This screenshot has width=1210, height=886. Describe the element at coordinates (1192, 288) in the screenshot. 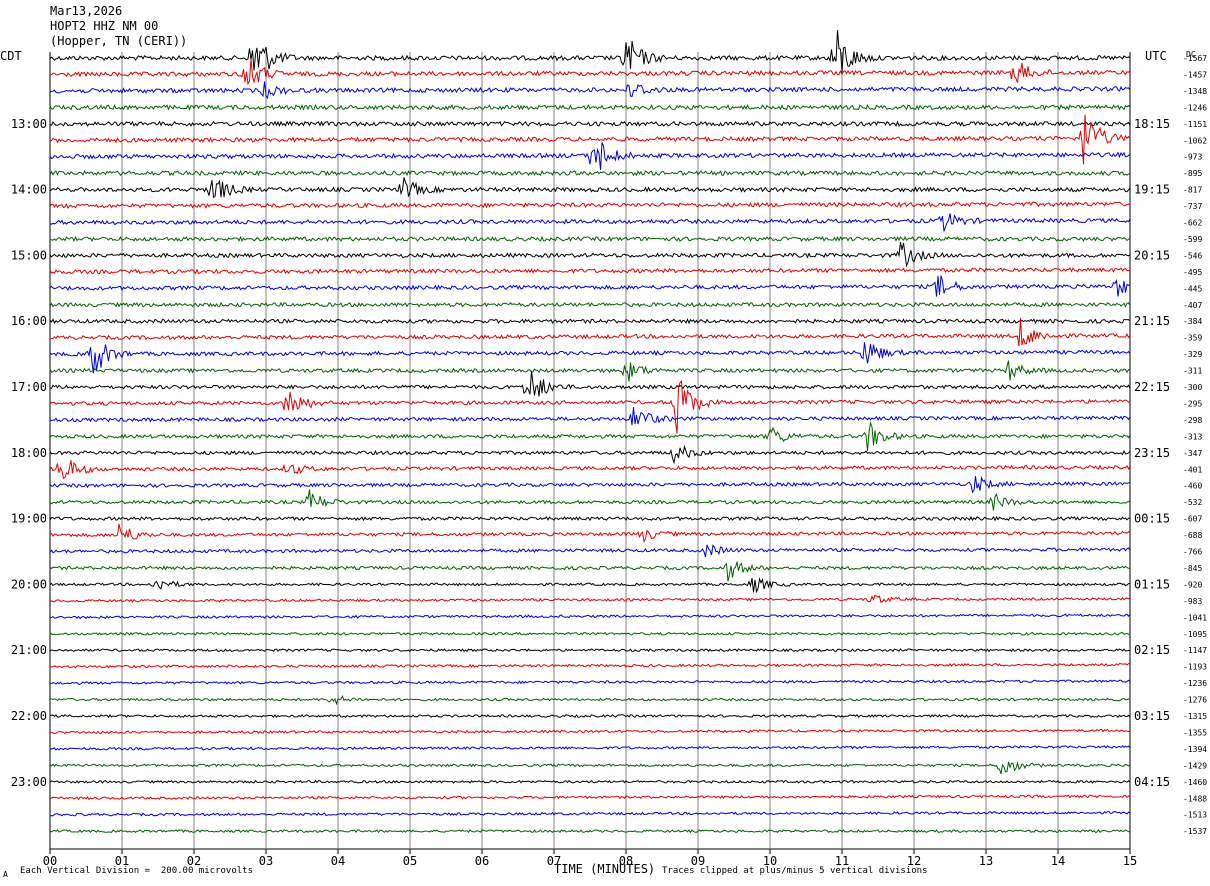

I see `dc-offset-label: -445` at that location.